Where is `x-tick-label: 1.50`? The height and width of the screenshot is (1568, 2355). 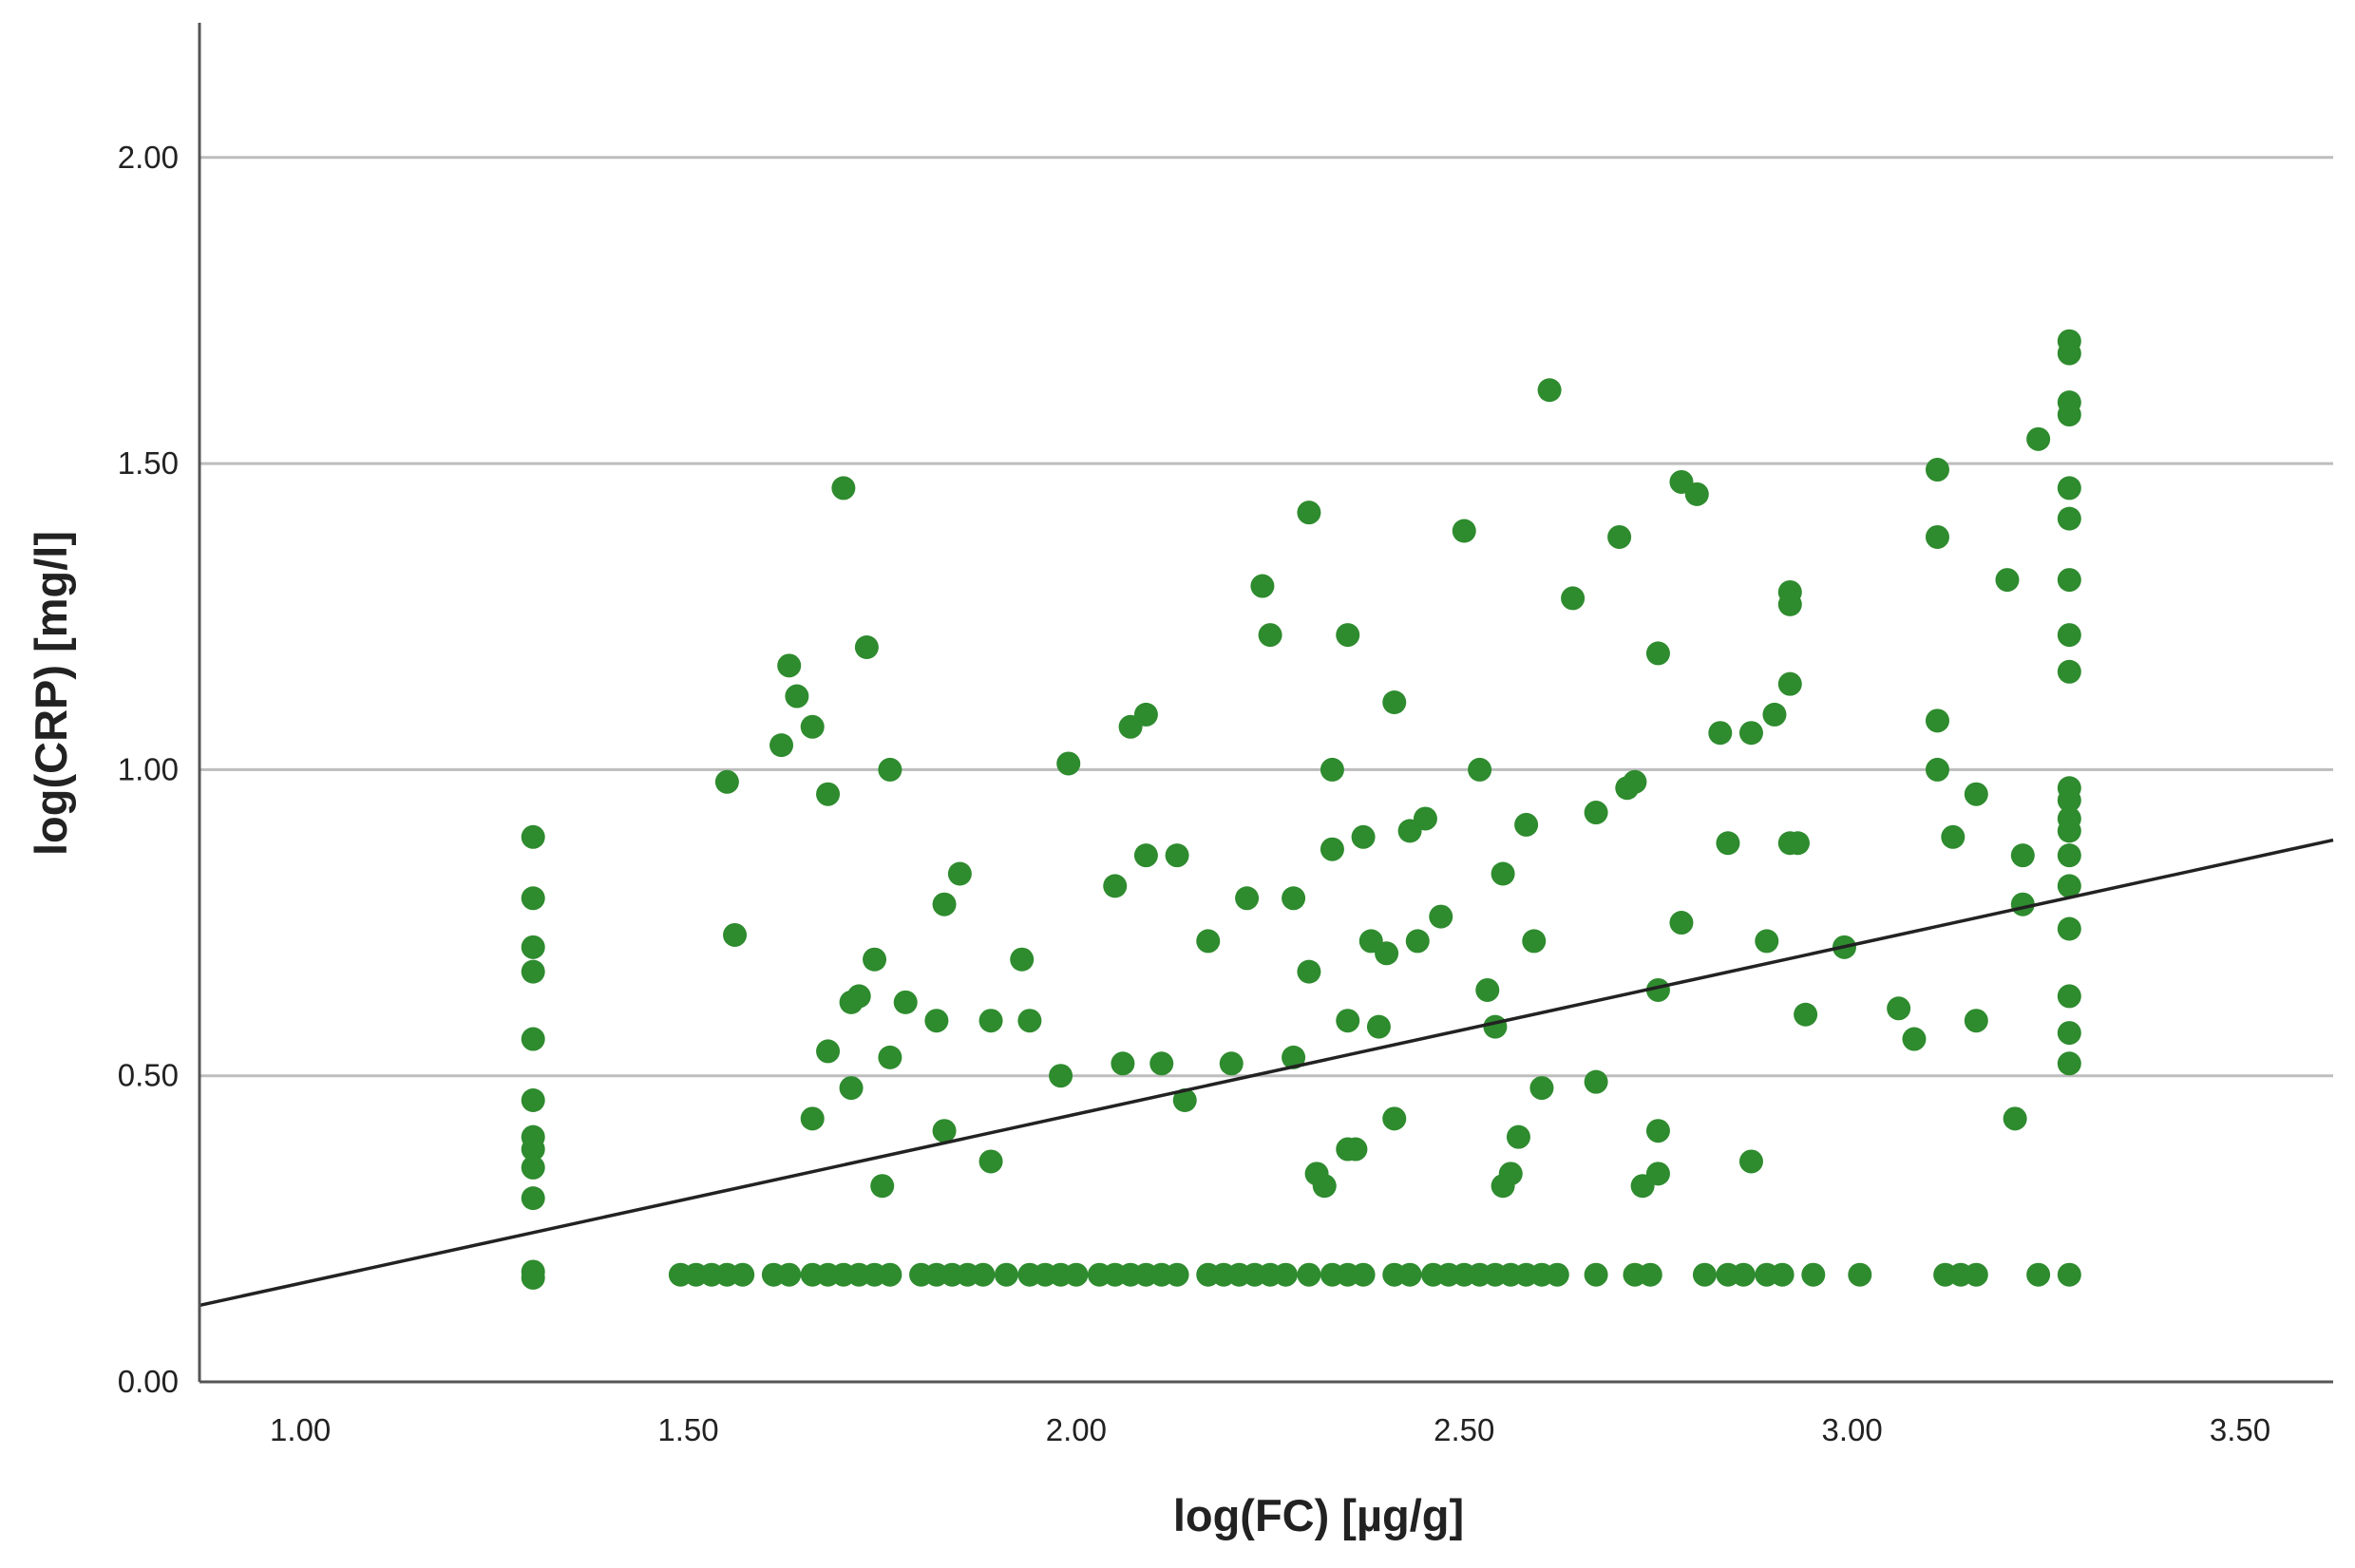 x-tick-label: 1.50 is located at coordinates (688, 1429).